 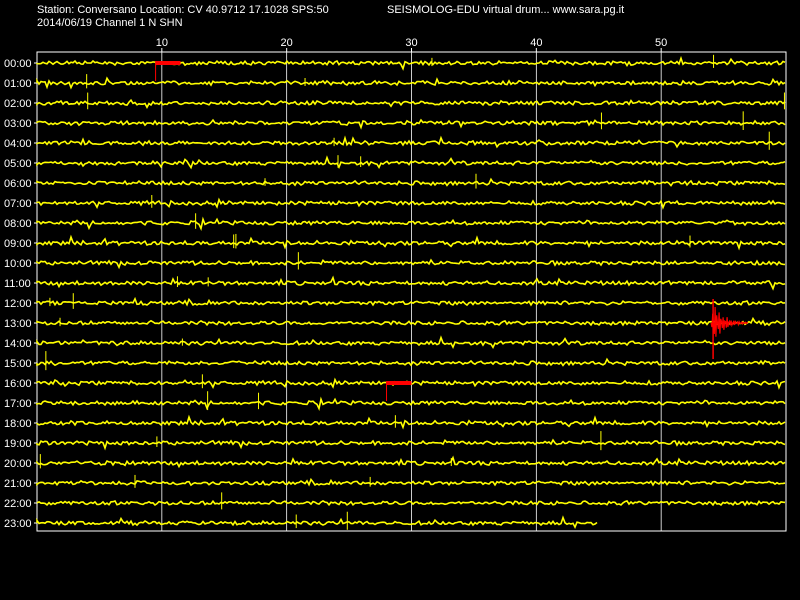 What do you see at coordinates (162, 43) in the screenshot?
I see `x-tick-label-10: 10` at bounding box center [162, 43].